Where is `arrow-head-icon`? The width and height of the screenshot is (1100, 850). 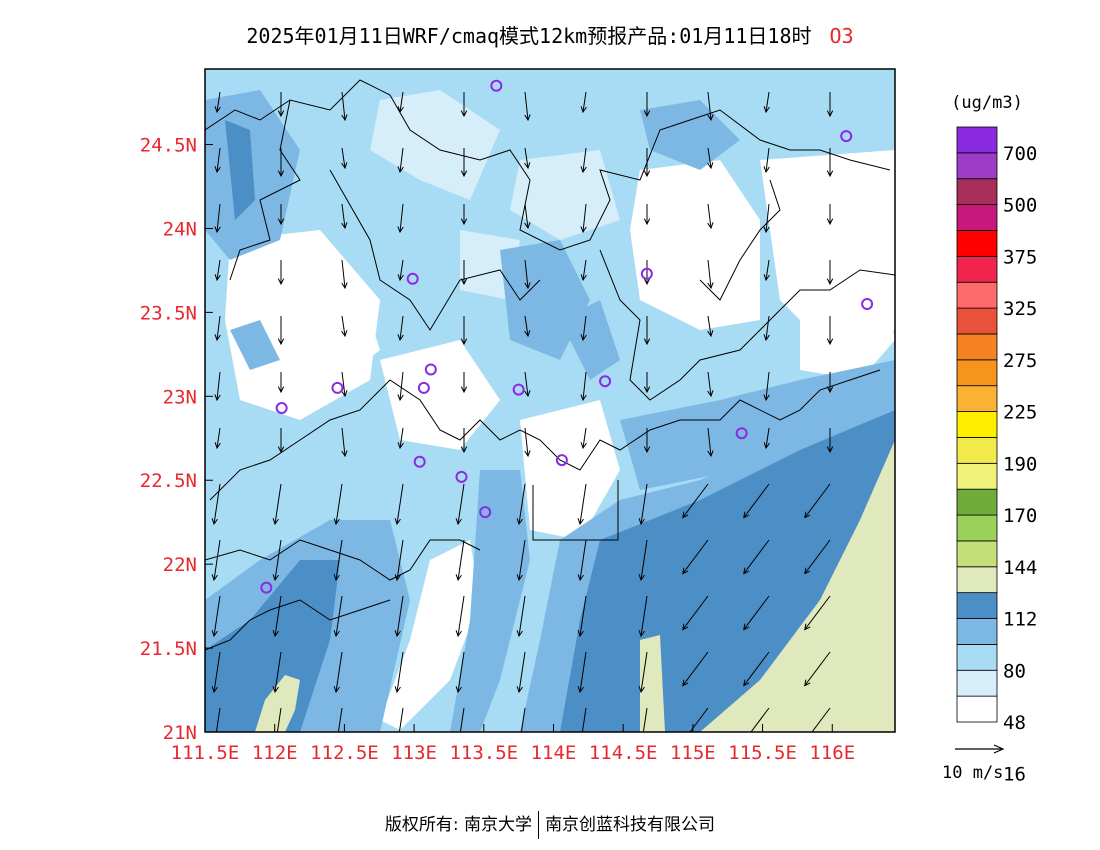
arrow-head-icon is located at coordinates (999, 749).